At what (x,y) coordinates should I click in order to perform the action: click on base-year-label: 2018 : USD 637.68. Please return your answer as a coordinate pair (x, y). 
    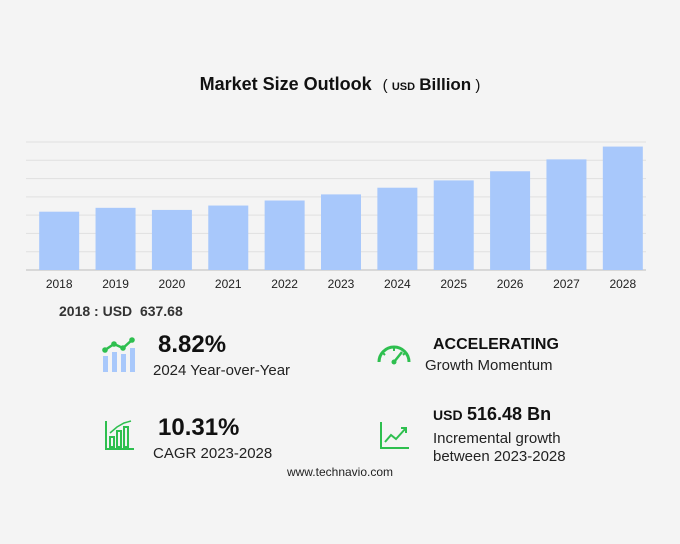
    Looking at the image, I should click on (121, 311).